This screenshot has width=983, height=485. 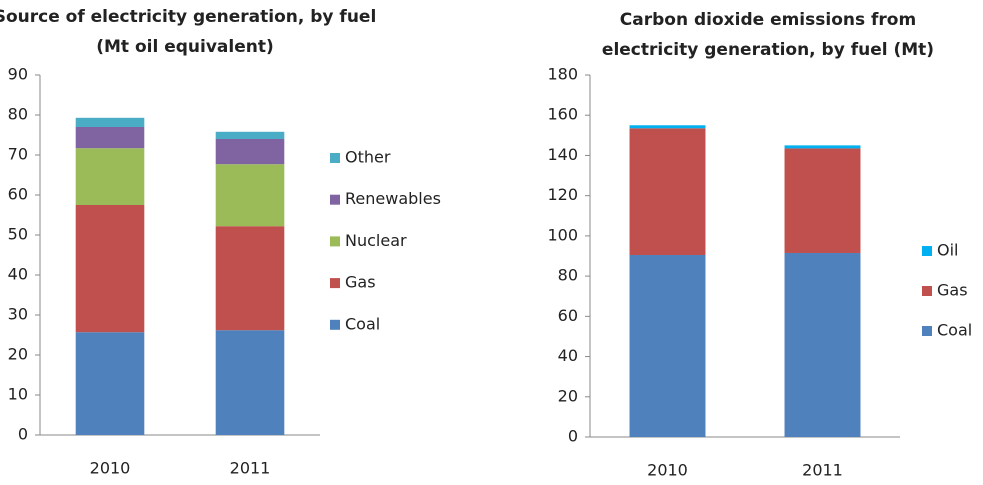 What do you see at coordinates (393, 198) in the screenshot?
I see `legend-label: Renewables` at bounding box center [393, 198].